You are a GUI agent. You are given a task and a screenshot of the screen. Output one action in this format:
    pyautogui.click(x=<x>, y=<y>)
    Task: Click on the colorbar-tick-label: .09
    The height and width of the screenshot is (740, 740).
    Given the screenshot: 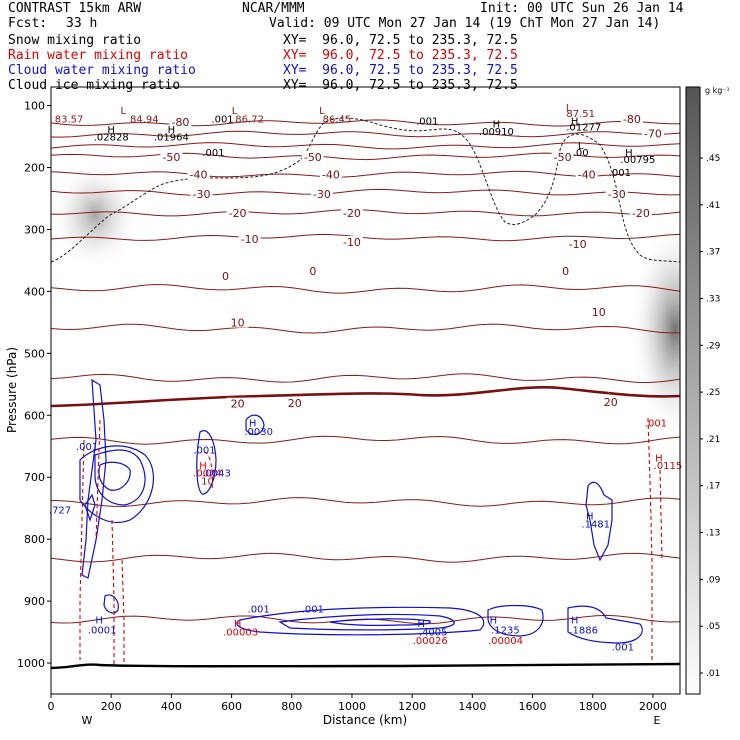 What is the action you would take?
    pyautogui.click(x=713, y=580)
    